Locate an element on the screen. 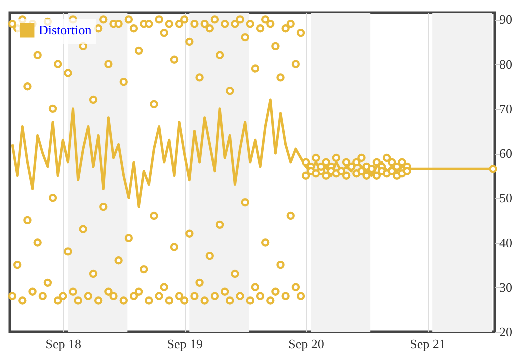  y-tick-label: 80 is located at coordinates (506, 64).